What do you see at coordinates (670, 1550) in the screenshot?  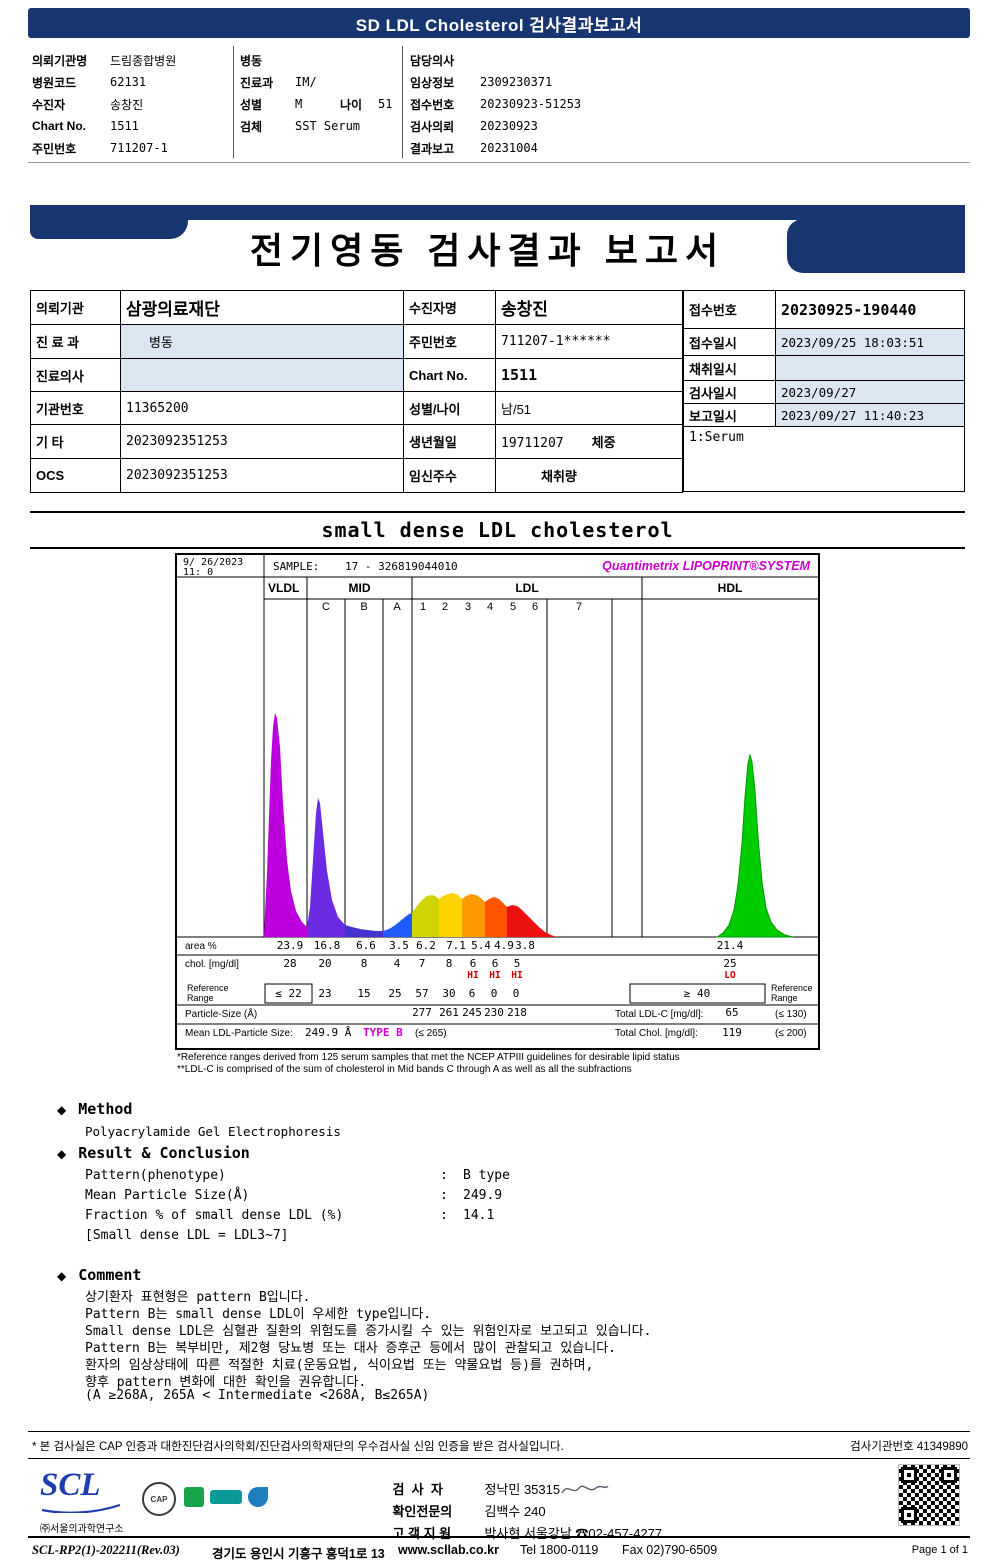 I see `lab-fax: Fax 02)790-6509` at bounding box center [670, 1550].